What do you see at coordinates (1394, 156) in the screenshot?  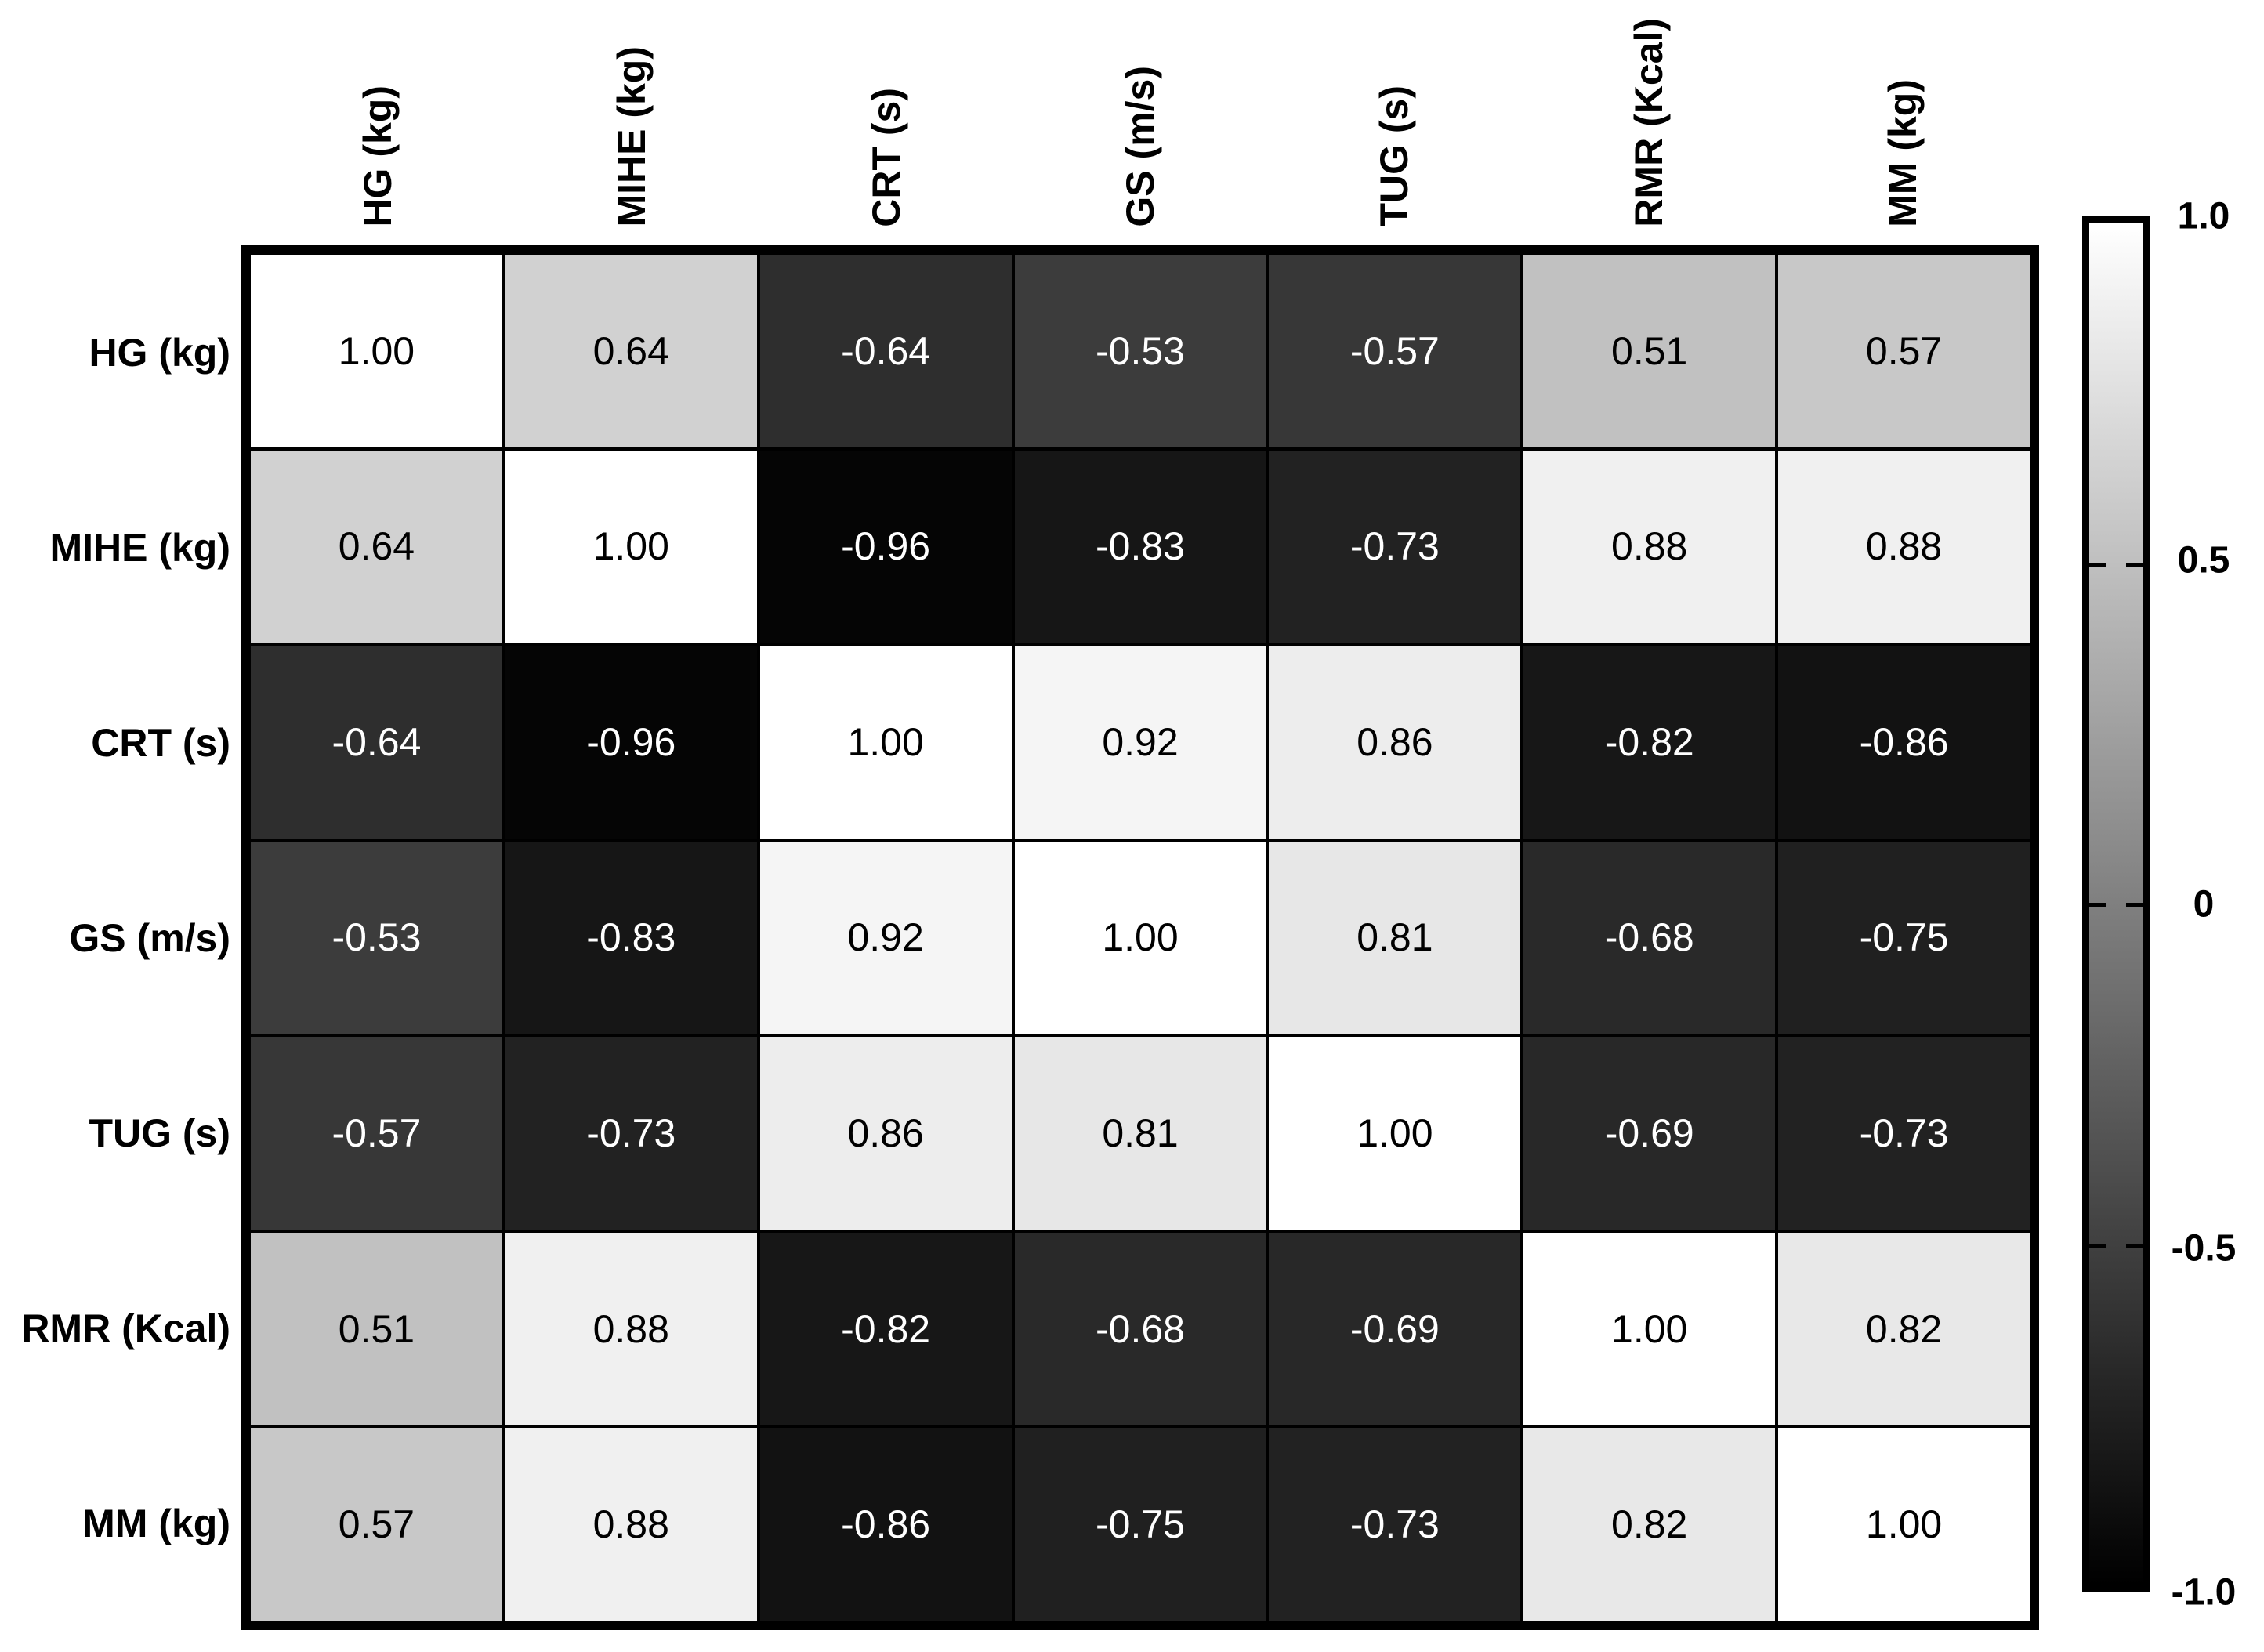 I see `column-label: TUG (s)` at bounding box center [1394, 156].